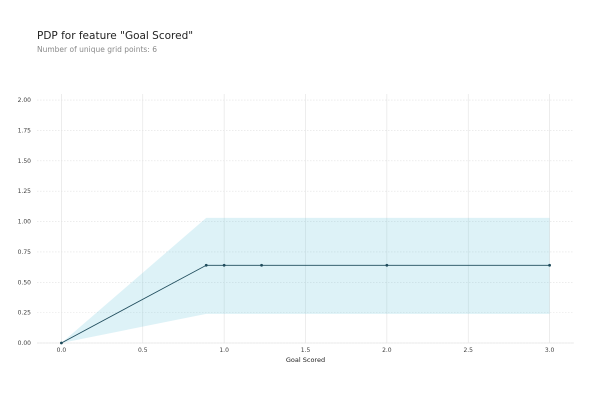  I want to click on x-tick-label-1: 0.5, so click(143, 350).